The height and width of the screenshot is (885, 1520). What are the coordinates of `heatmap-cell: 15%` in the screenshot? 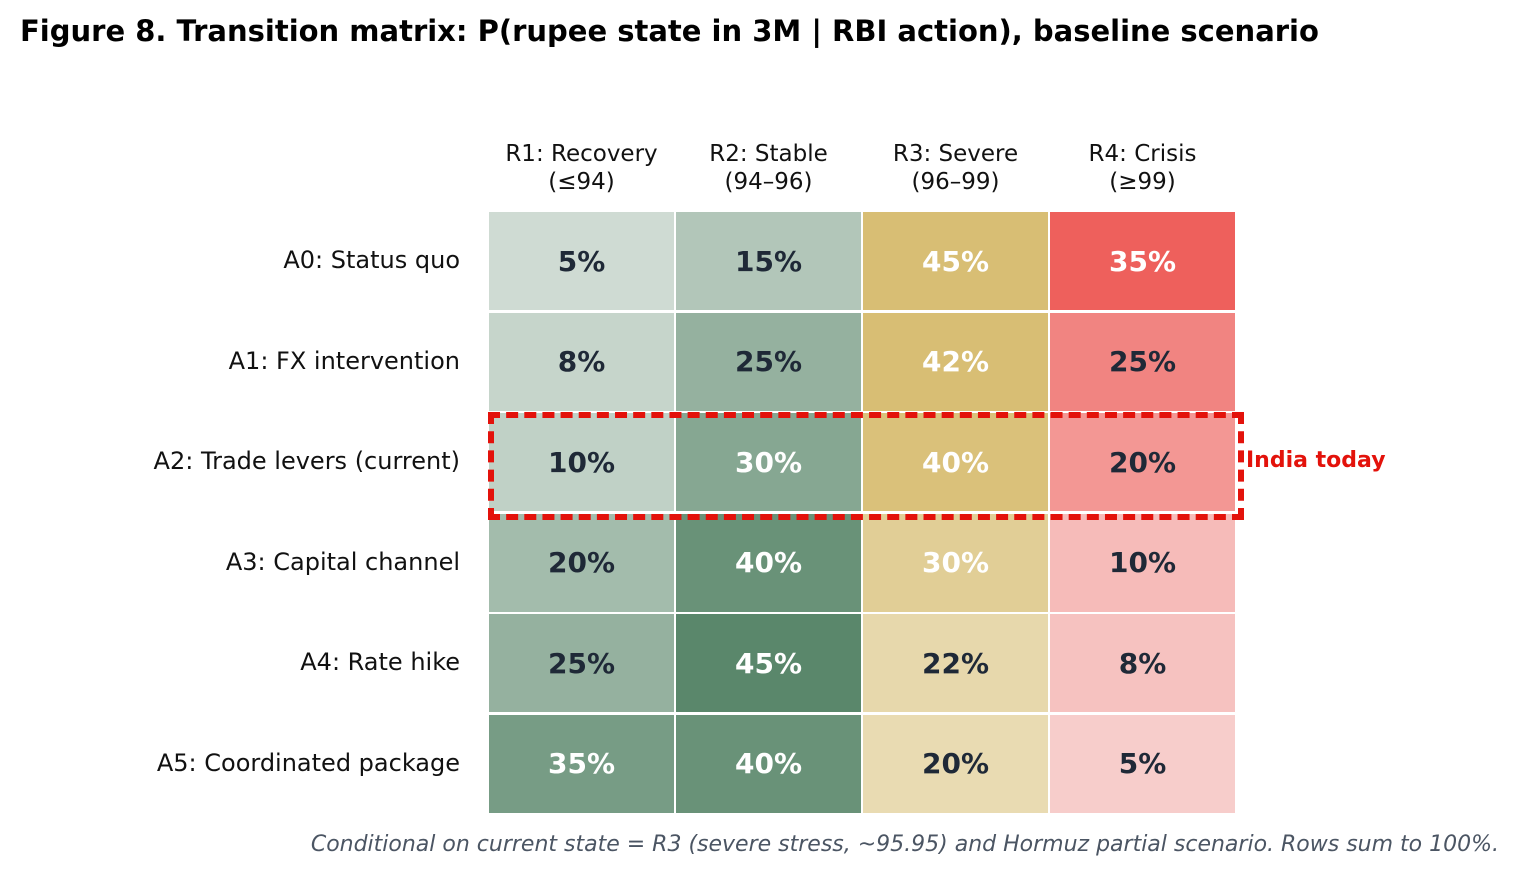 It's located at (768, 261).